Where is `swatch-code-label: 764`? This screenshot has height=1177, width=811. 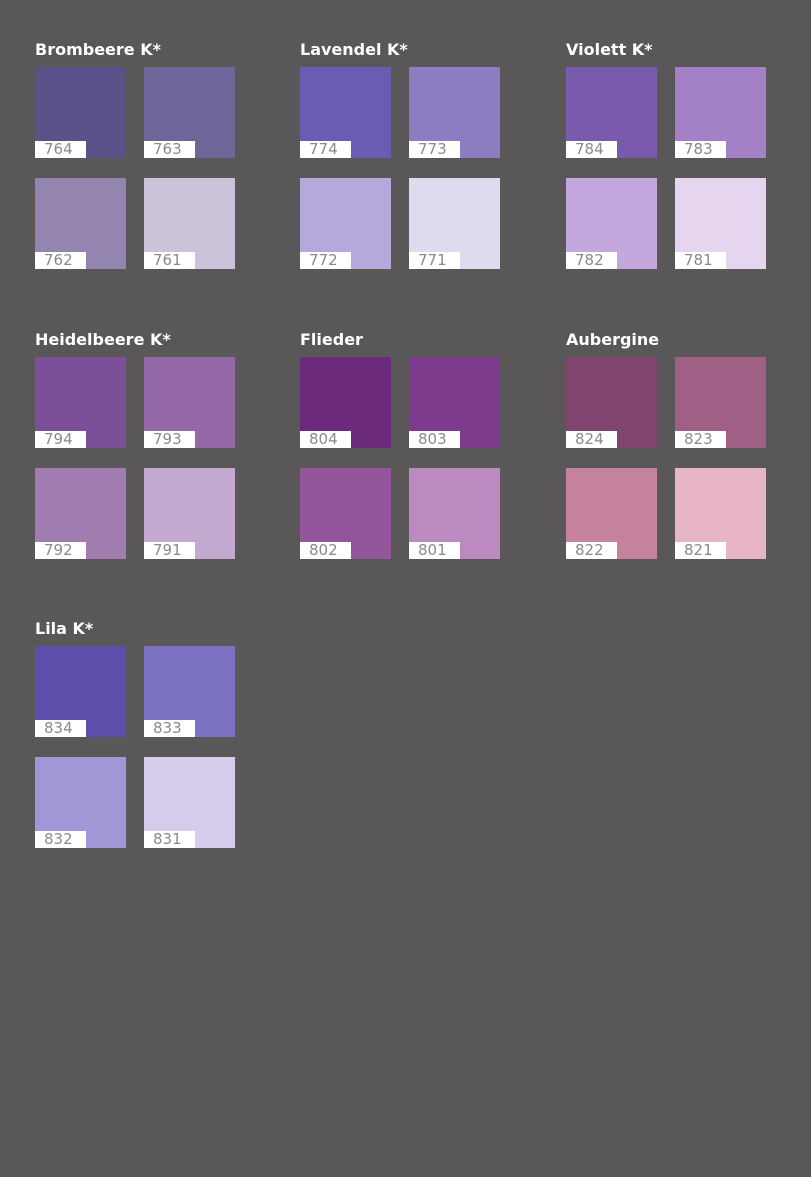
swatch-code-label: 764 is located at coordinates (60, 149).